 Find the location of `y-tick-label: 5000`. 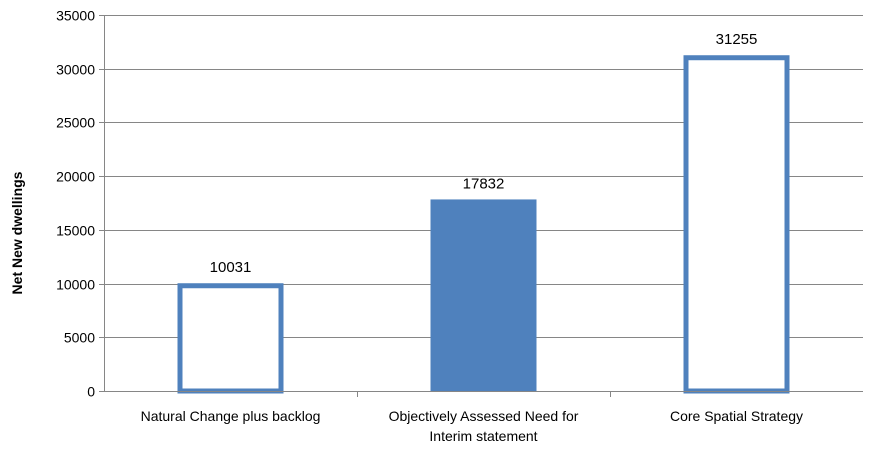

y-tick-label: 5000 is located at coordinates (79, 338).